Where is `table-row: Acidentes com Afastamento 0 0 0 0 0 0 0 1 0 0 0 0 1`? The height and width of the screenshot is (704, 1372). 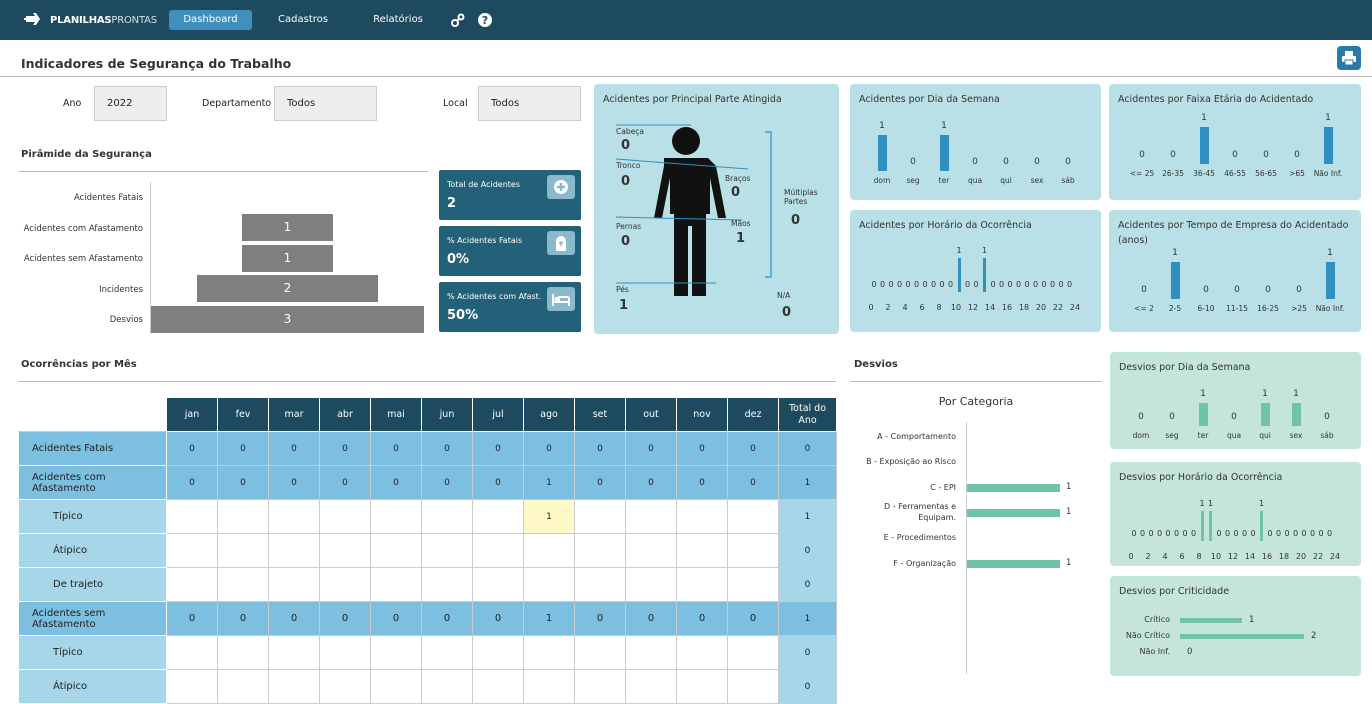
table-row: Acidentes com Afastamento 0 0 0 0 0 0 0 1 0 0 0 0 1 is located at coordinates (427, 482).